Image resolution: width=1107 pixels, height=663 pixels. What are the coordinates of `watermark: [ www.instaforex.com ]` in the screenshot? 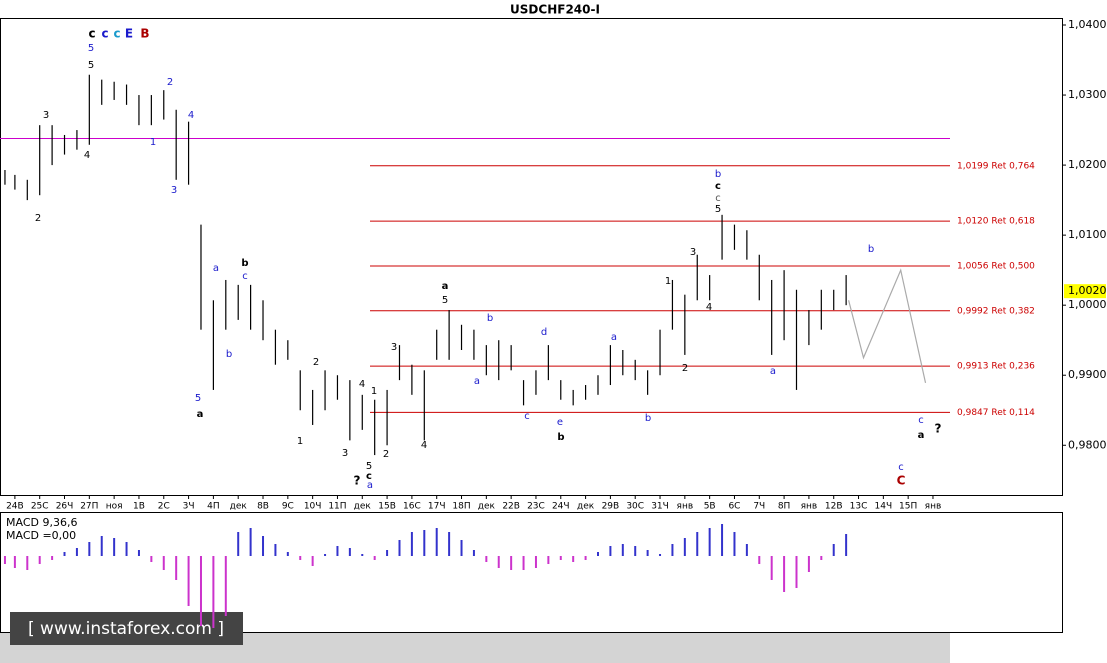 It's located at (126, 629).